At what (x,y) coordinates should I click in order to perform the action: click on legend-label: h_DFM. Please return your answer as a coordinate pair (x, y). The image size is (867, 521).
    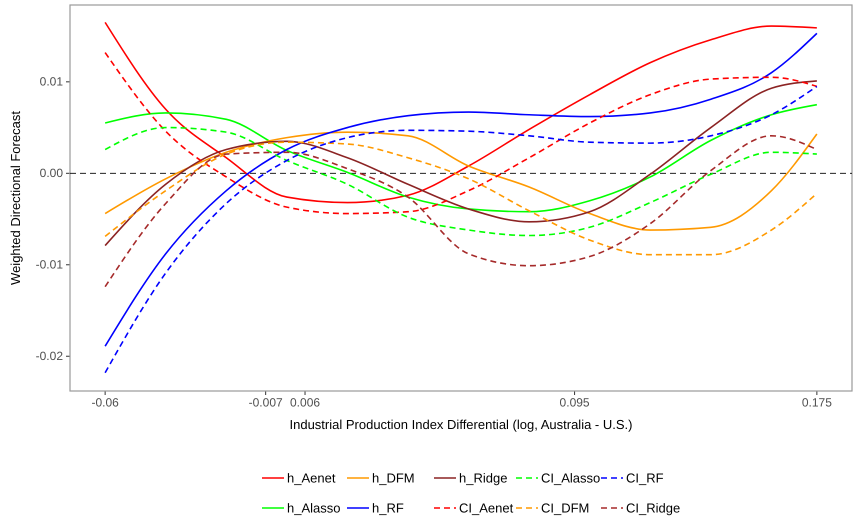
    Looking at the image, I should click on (393, 478).